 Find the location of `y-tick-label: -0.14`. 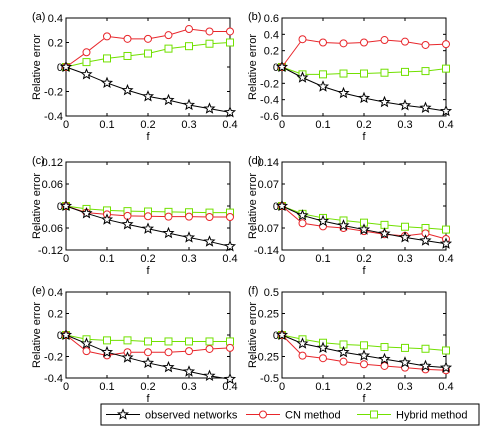

y-tick-label: -0.14 is located at coordinates (266, 251).